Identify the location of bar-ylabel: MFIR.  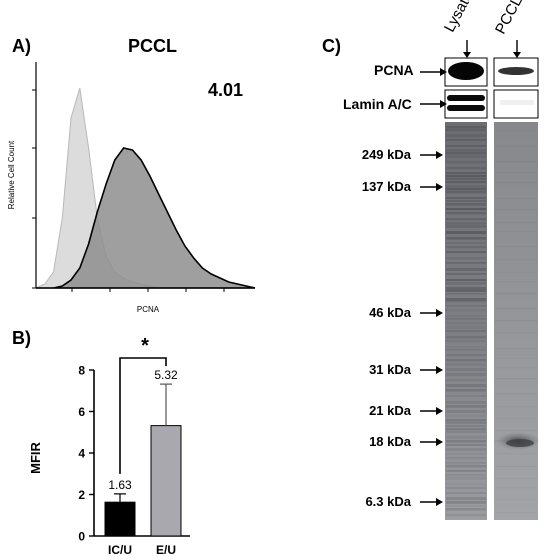
(35, 458).